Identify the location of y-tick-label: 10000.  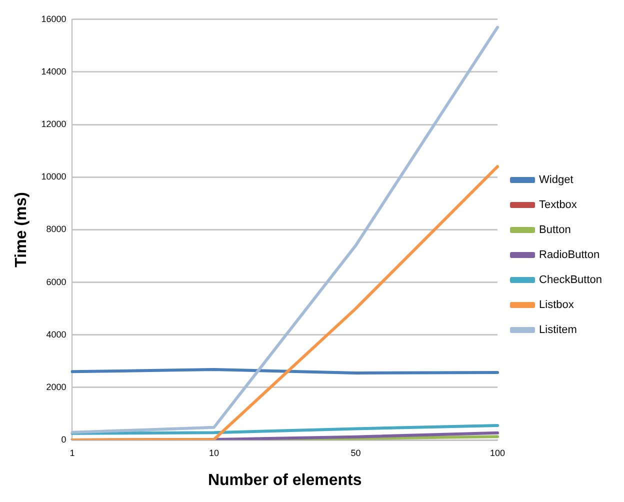
(53, 177).